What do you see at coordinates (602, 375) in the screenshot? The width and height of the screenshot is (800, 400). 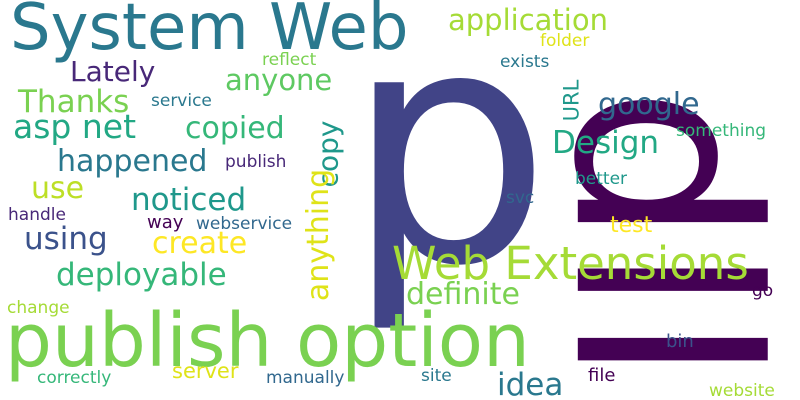 I see `word-file: file` at bounding box center [602, 375].